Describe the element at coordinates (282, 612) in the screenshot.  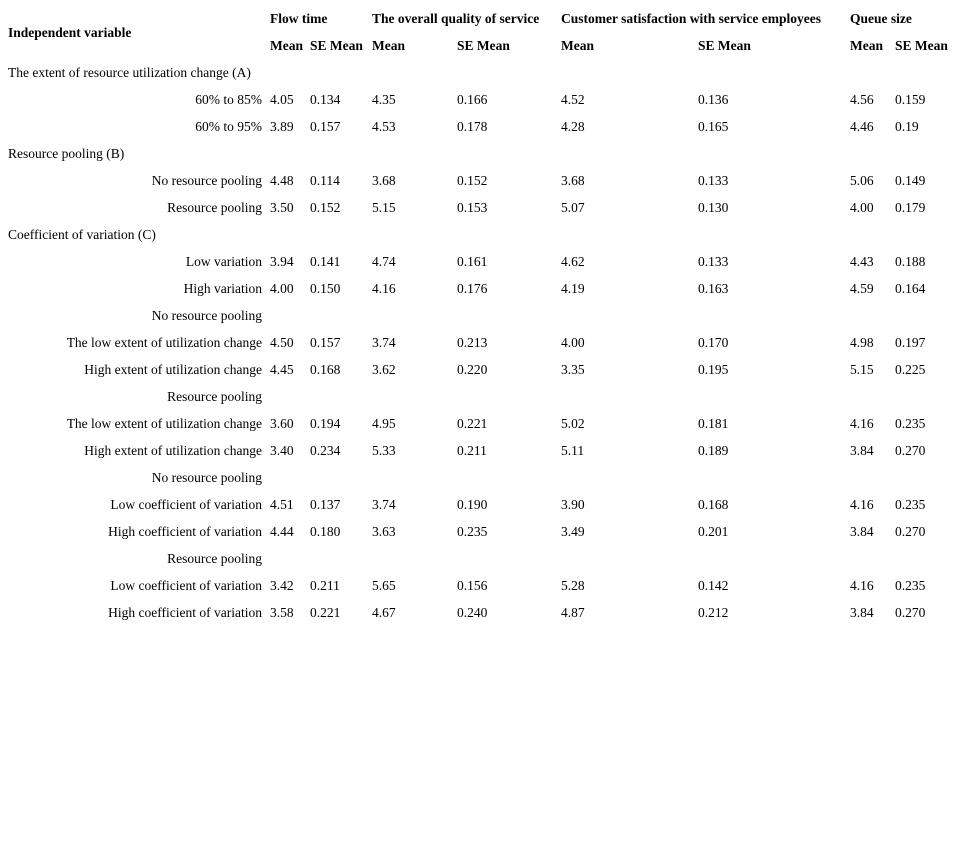
I see `cell-value: 3.58` at that location.